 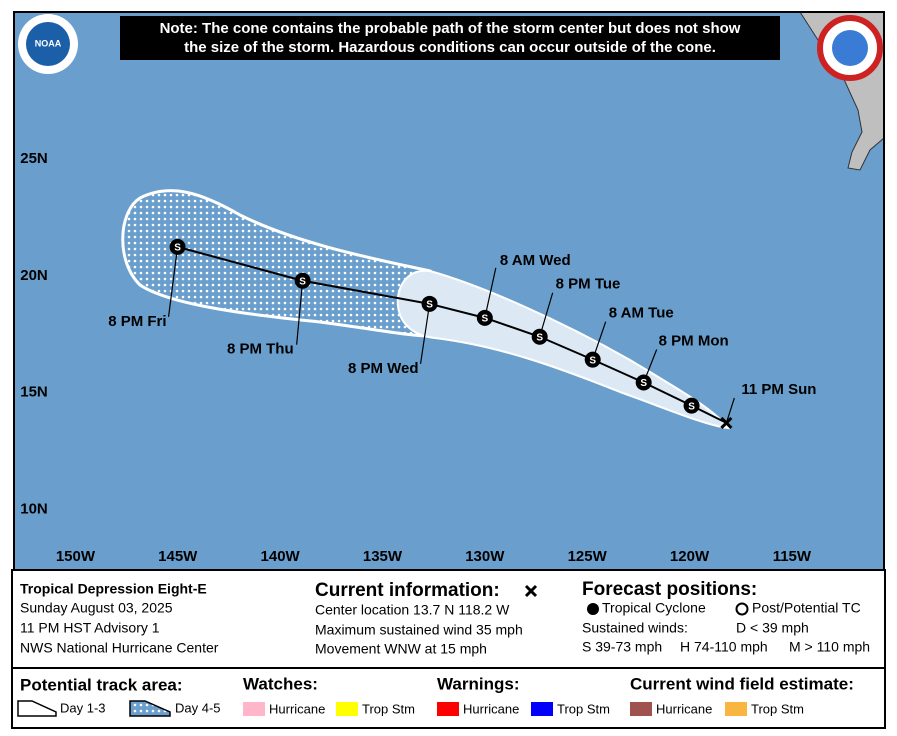 I want to click on x-tick-label: 150W, so click(x=76, y=556).